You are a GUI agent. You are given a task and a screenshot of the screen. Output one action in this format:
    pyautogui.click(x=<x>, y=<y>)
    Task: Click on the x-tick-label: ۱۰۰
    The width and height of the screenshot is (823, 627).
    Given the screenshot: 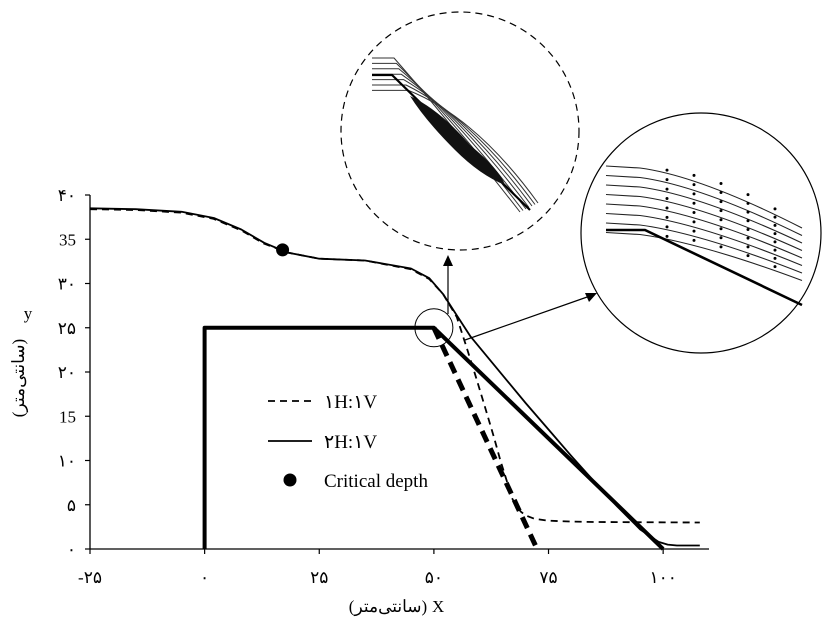 What is the action you would take?
    pyautogui.click(x=662, y=577)
    